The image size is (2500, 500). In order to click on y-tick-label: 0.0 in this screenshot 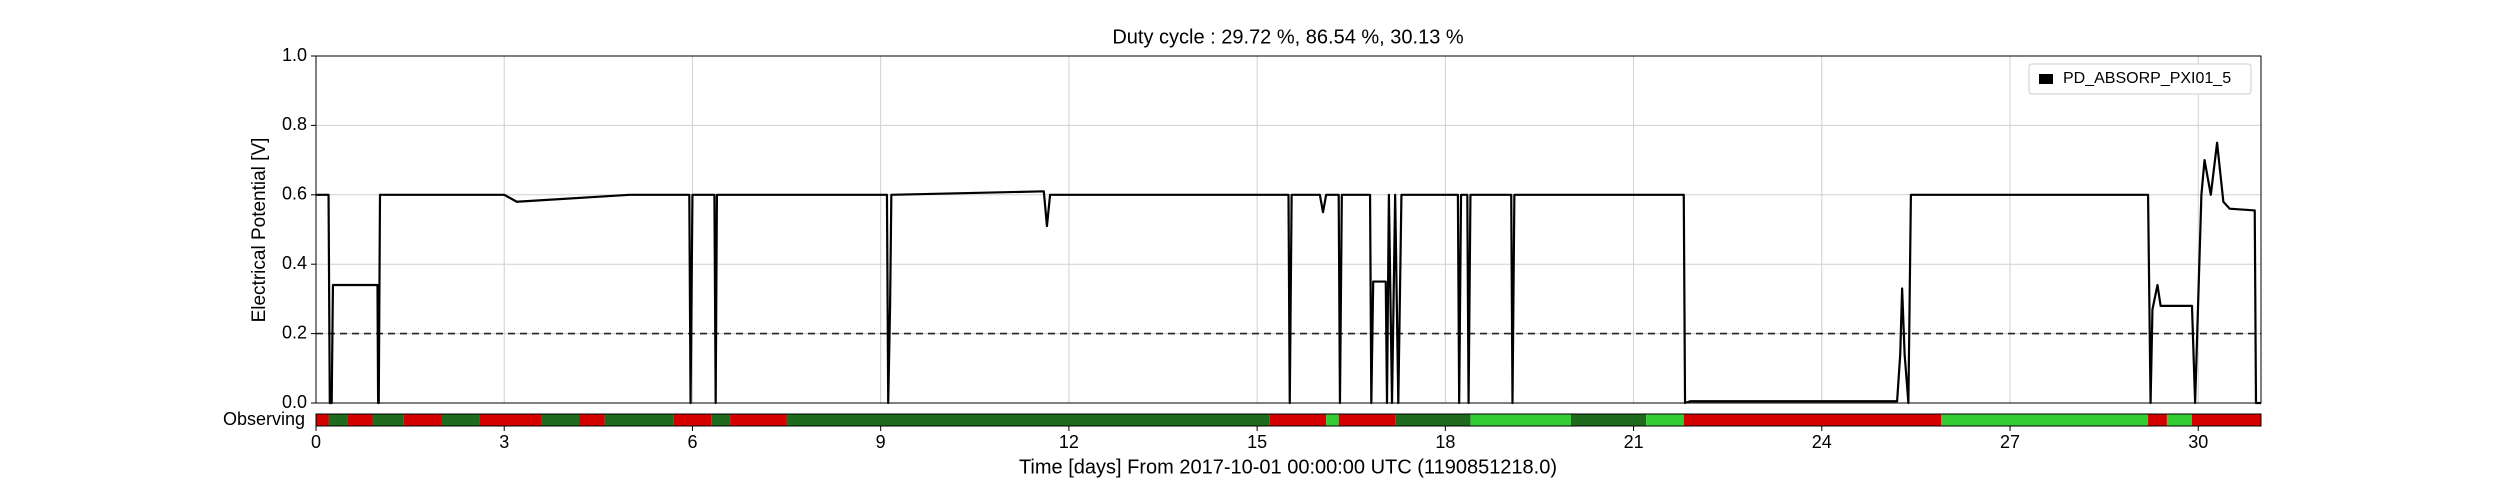, I will do `click(294, 402)`.